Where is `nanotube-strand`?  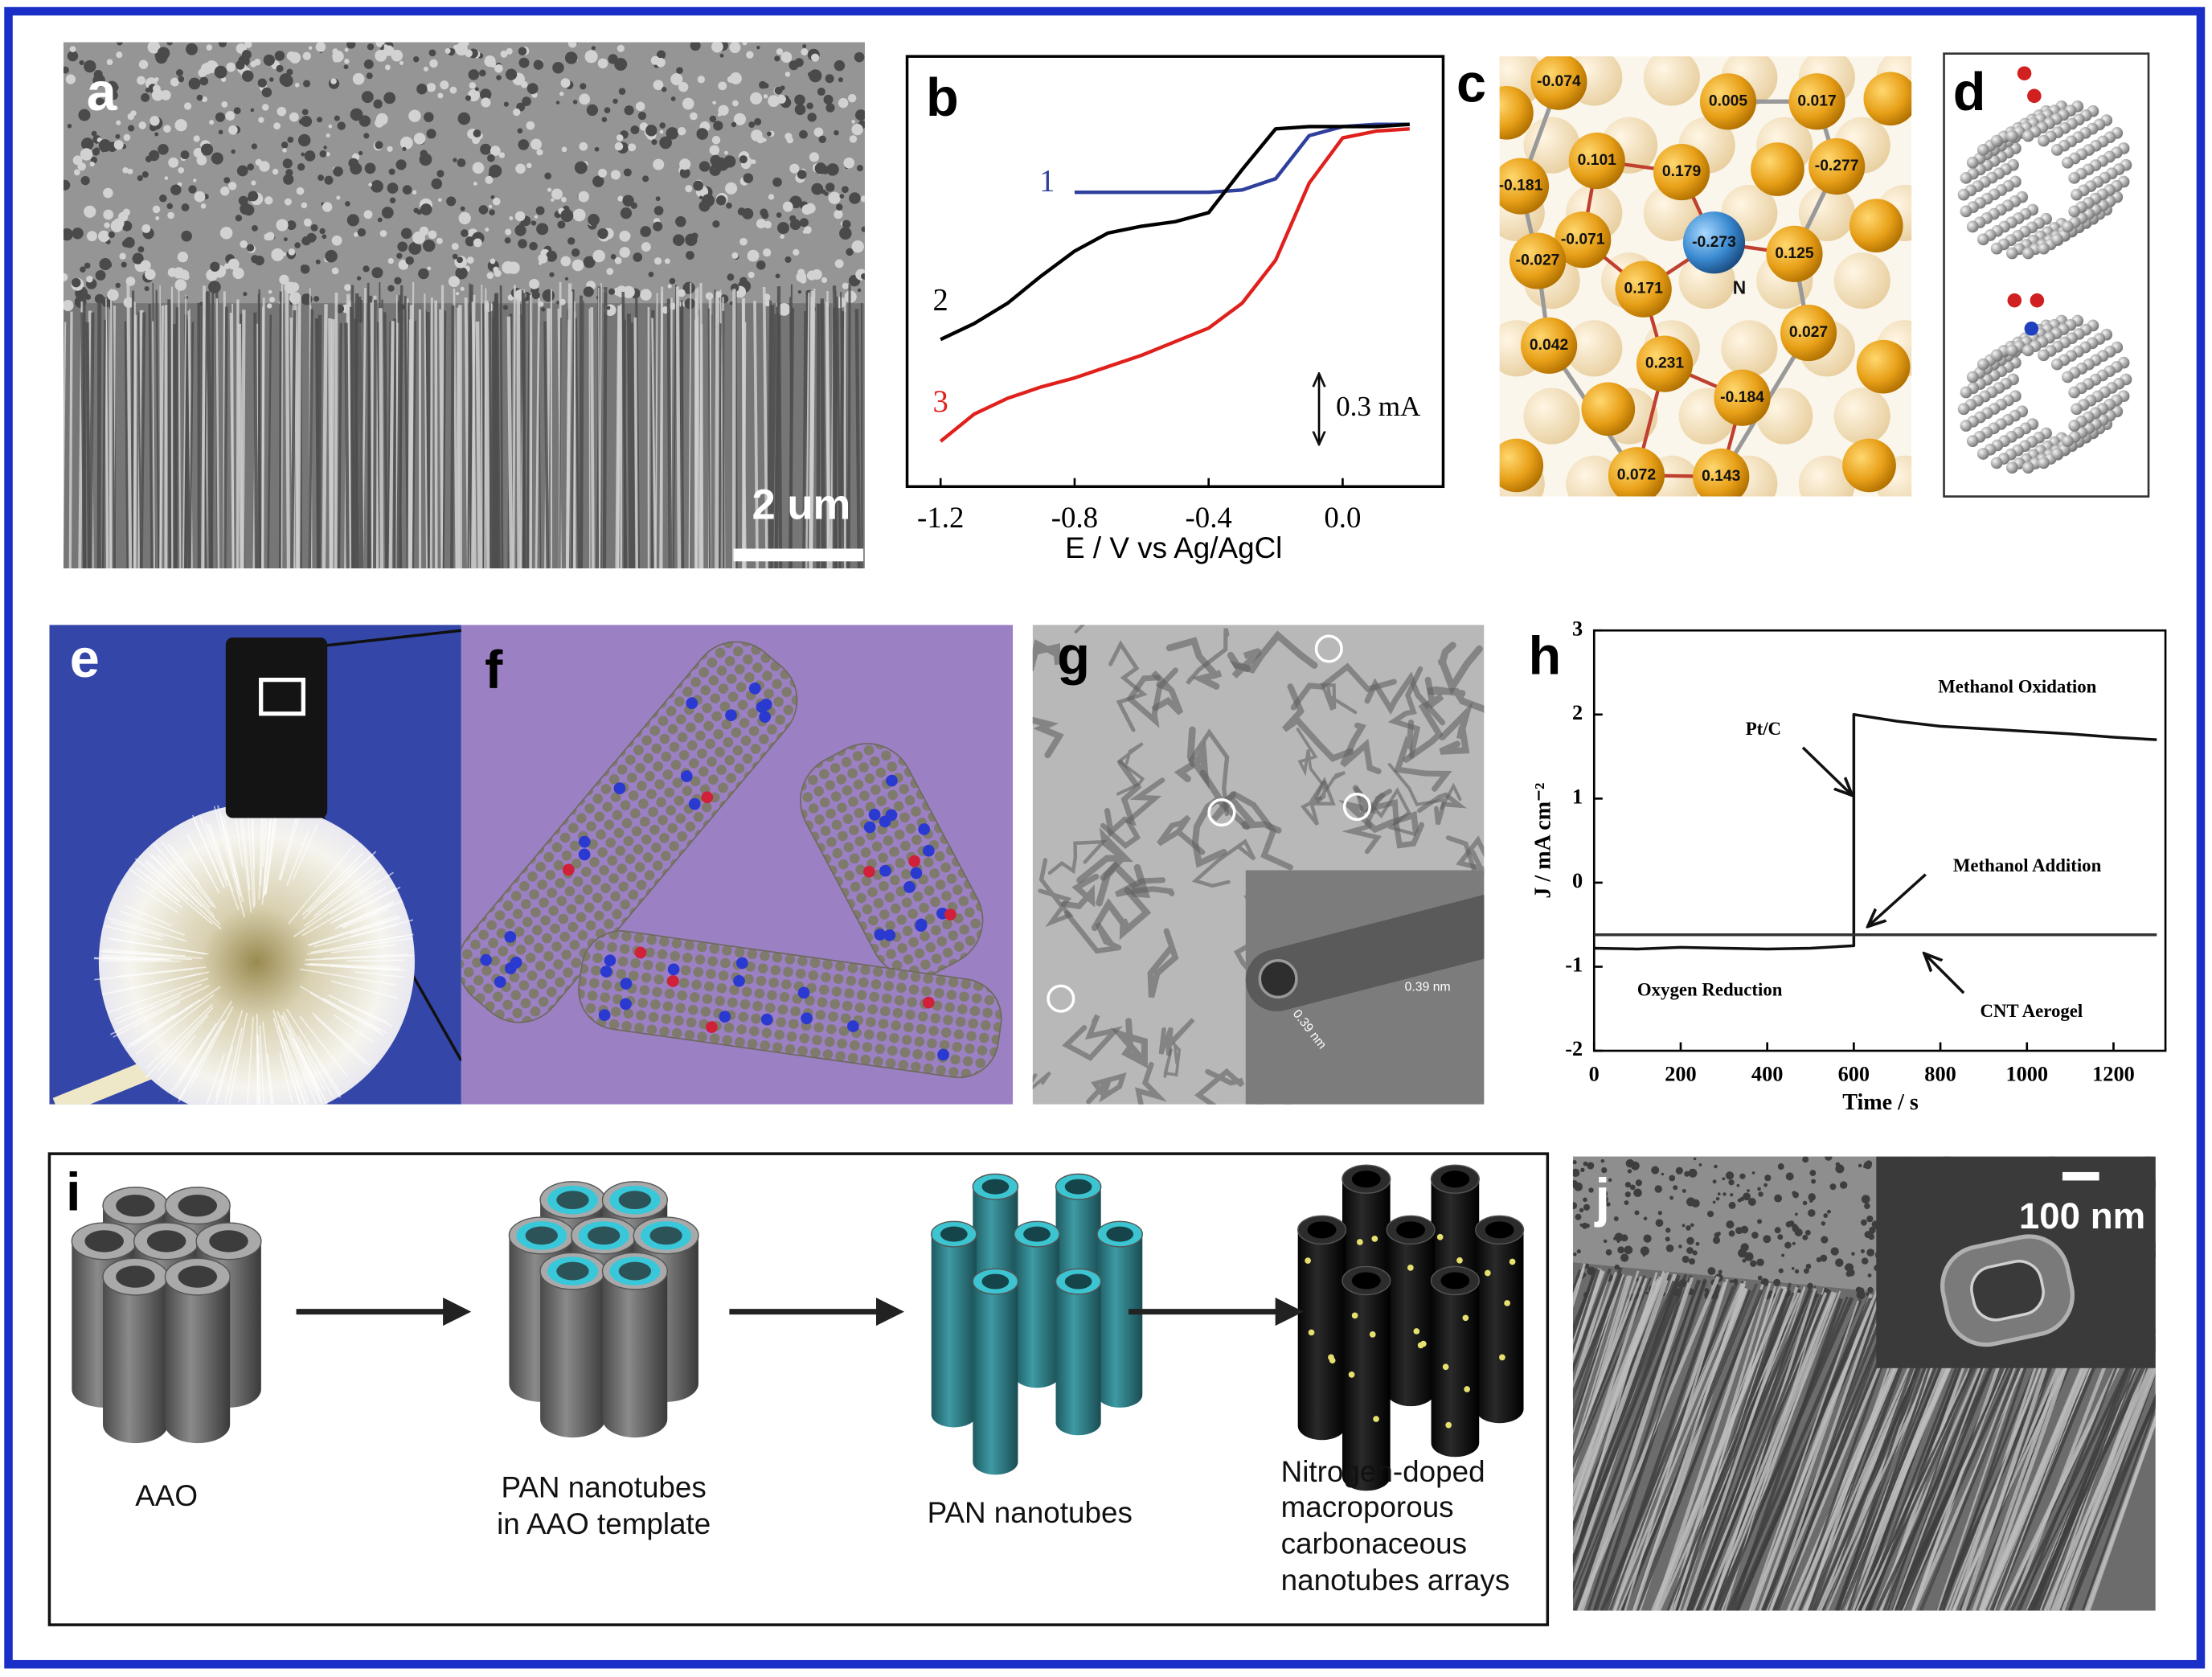
nanotube-strand is located at coordinates (1152, 697).